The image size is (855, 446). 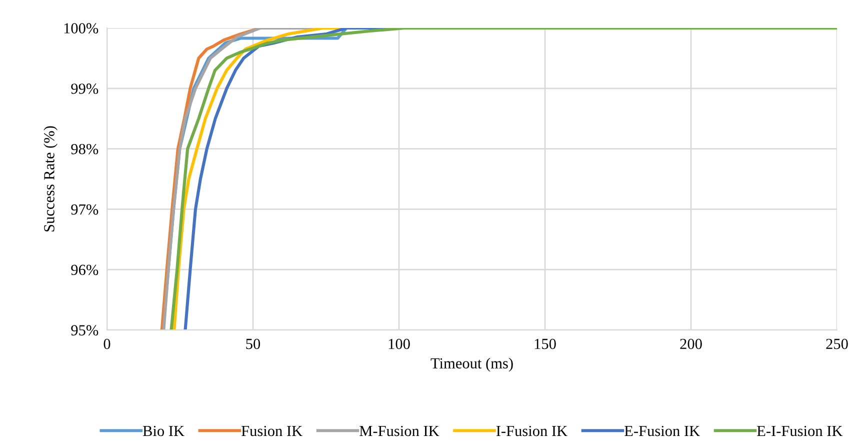 I want to click on legend-label: E-Fusion IK, so click(x=662, y=431).